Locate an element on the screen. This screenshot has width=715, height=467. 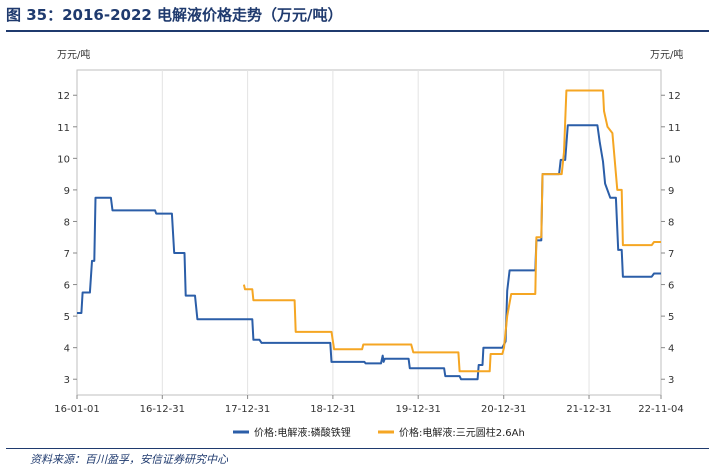
y-axis-right-unit: 万元/吨 is located at coordinates (666, 54).